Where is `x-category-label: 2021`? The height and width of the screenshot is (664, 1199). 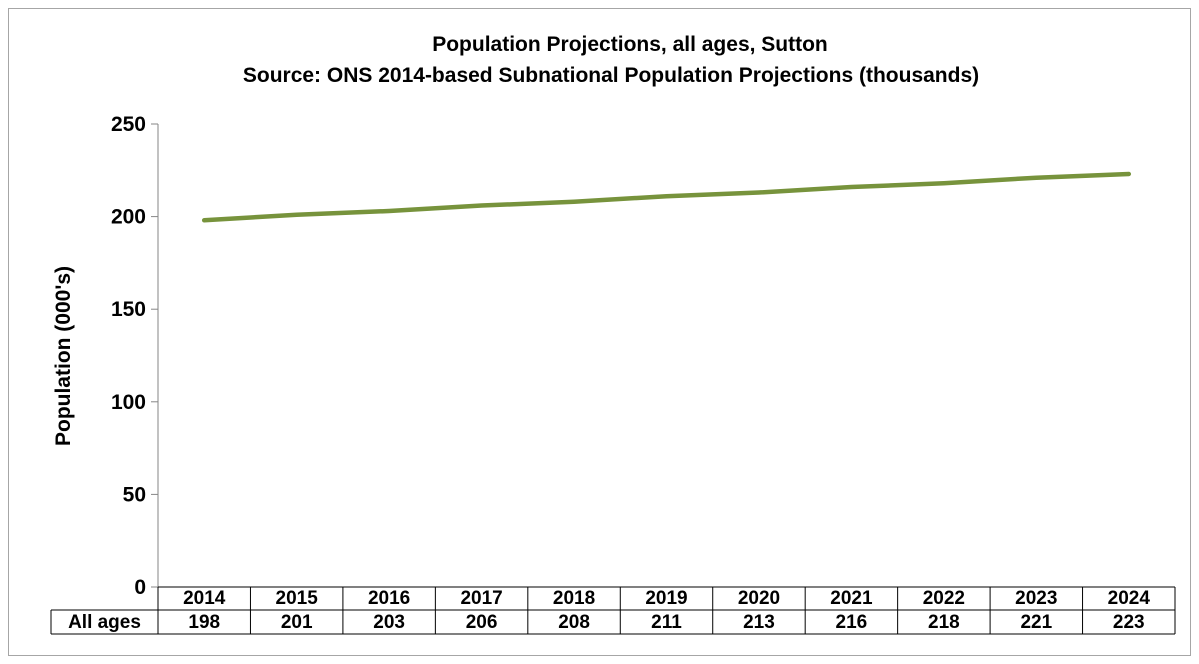
x-category-label: 2021 is located at coordinates (851, 598).